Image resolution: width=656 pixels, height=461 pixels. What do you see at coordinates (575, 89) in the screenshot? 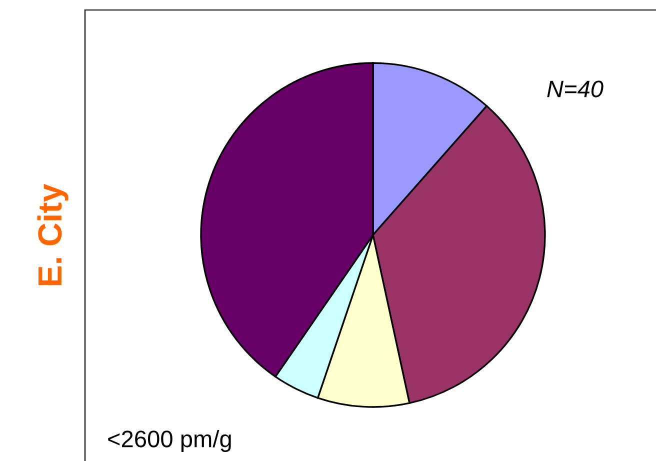
I see `text: N=40` at bounding box center [575, 89].